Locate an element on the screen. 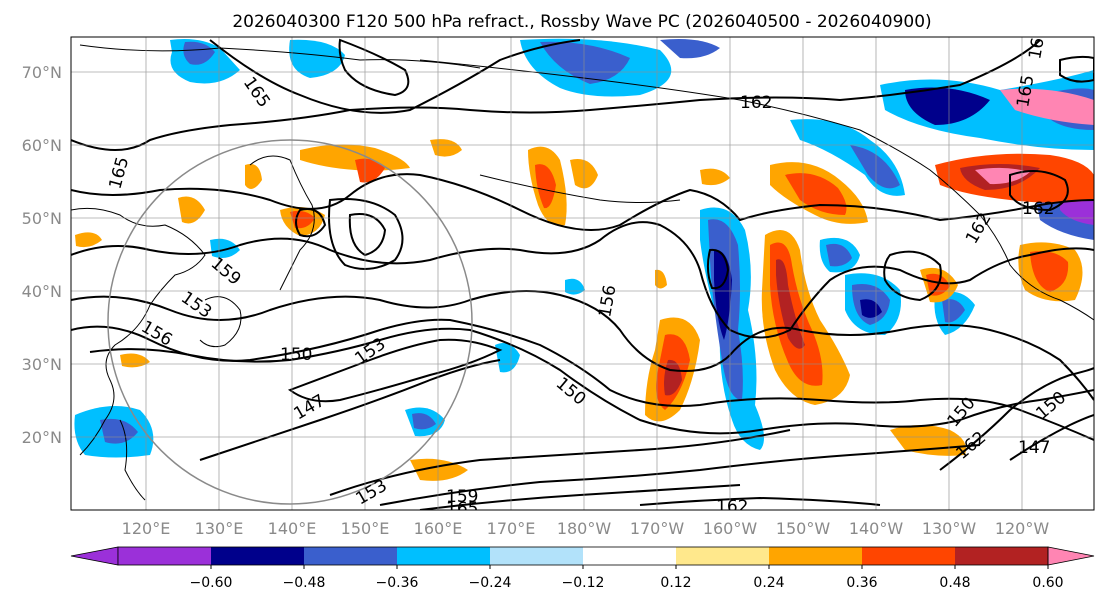  coastline-aleutians is located at coordinates (580, 188).